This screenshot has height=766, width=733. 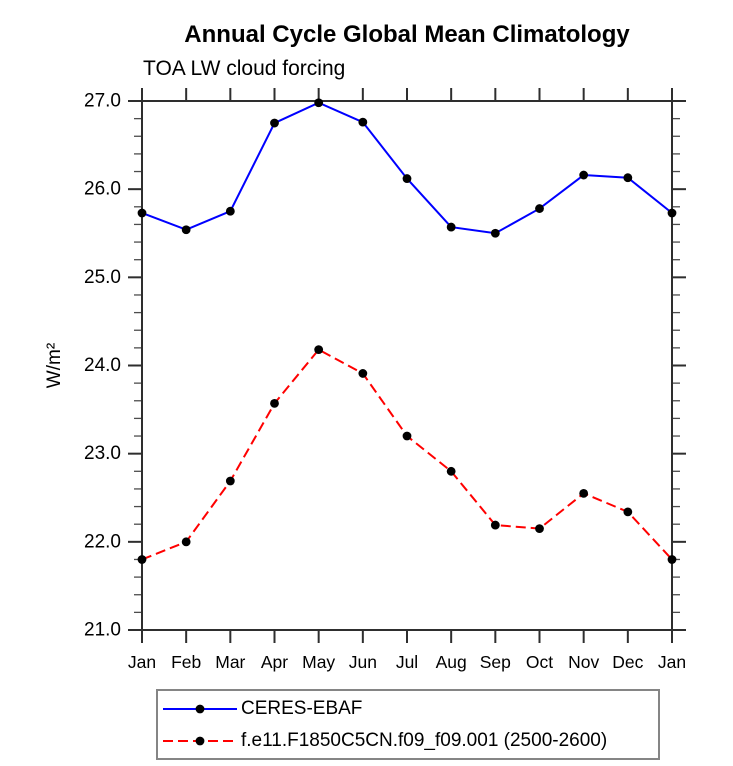 What do you see at coordinates (230, 662) in the screenshot?
I see `month-label: Mar` at bounding box center [230, 662].